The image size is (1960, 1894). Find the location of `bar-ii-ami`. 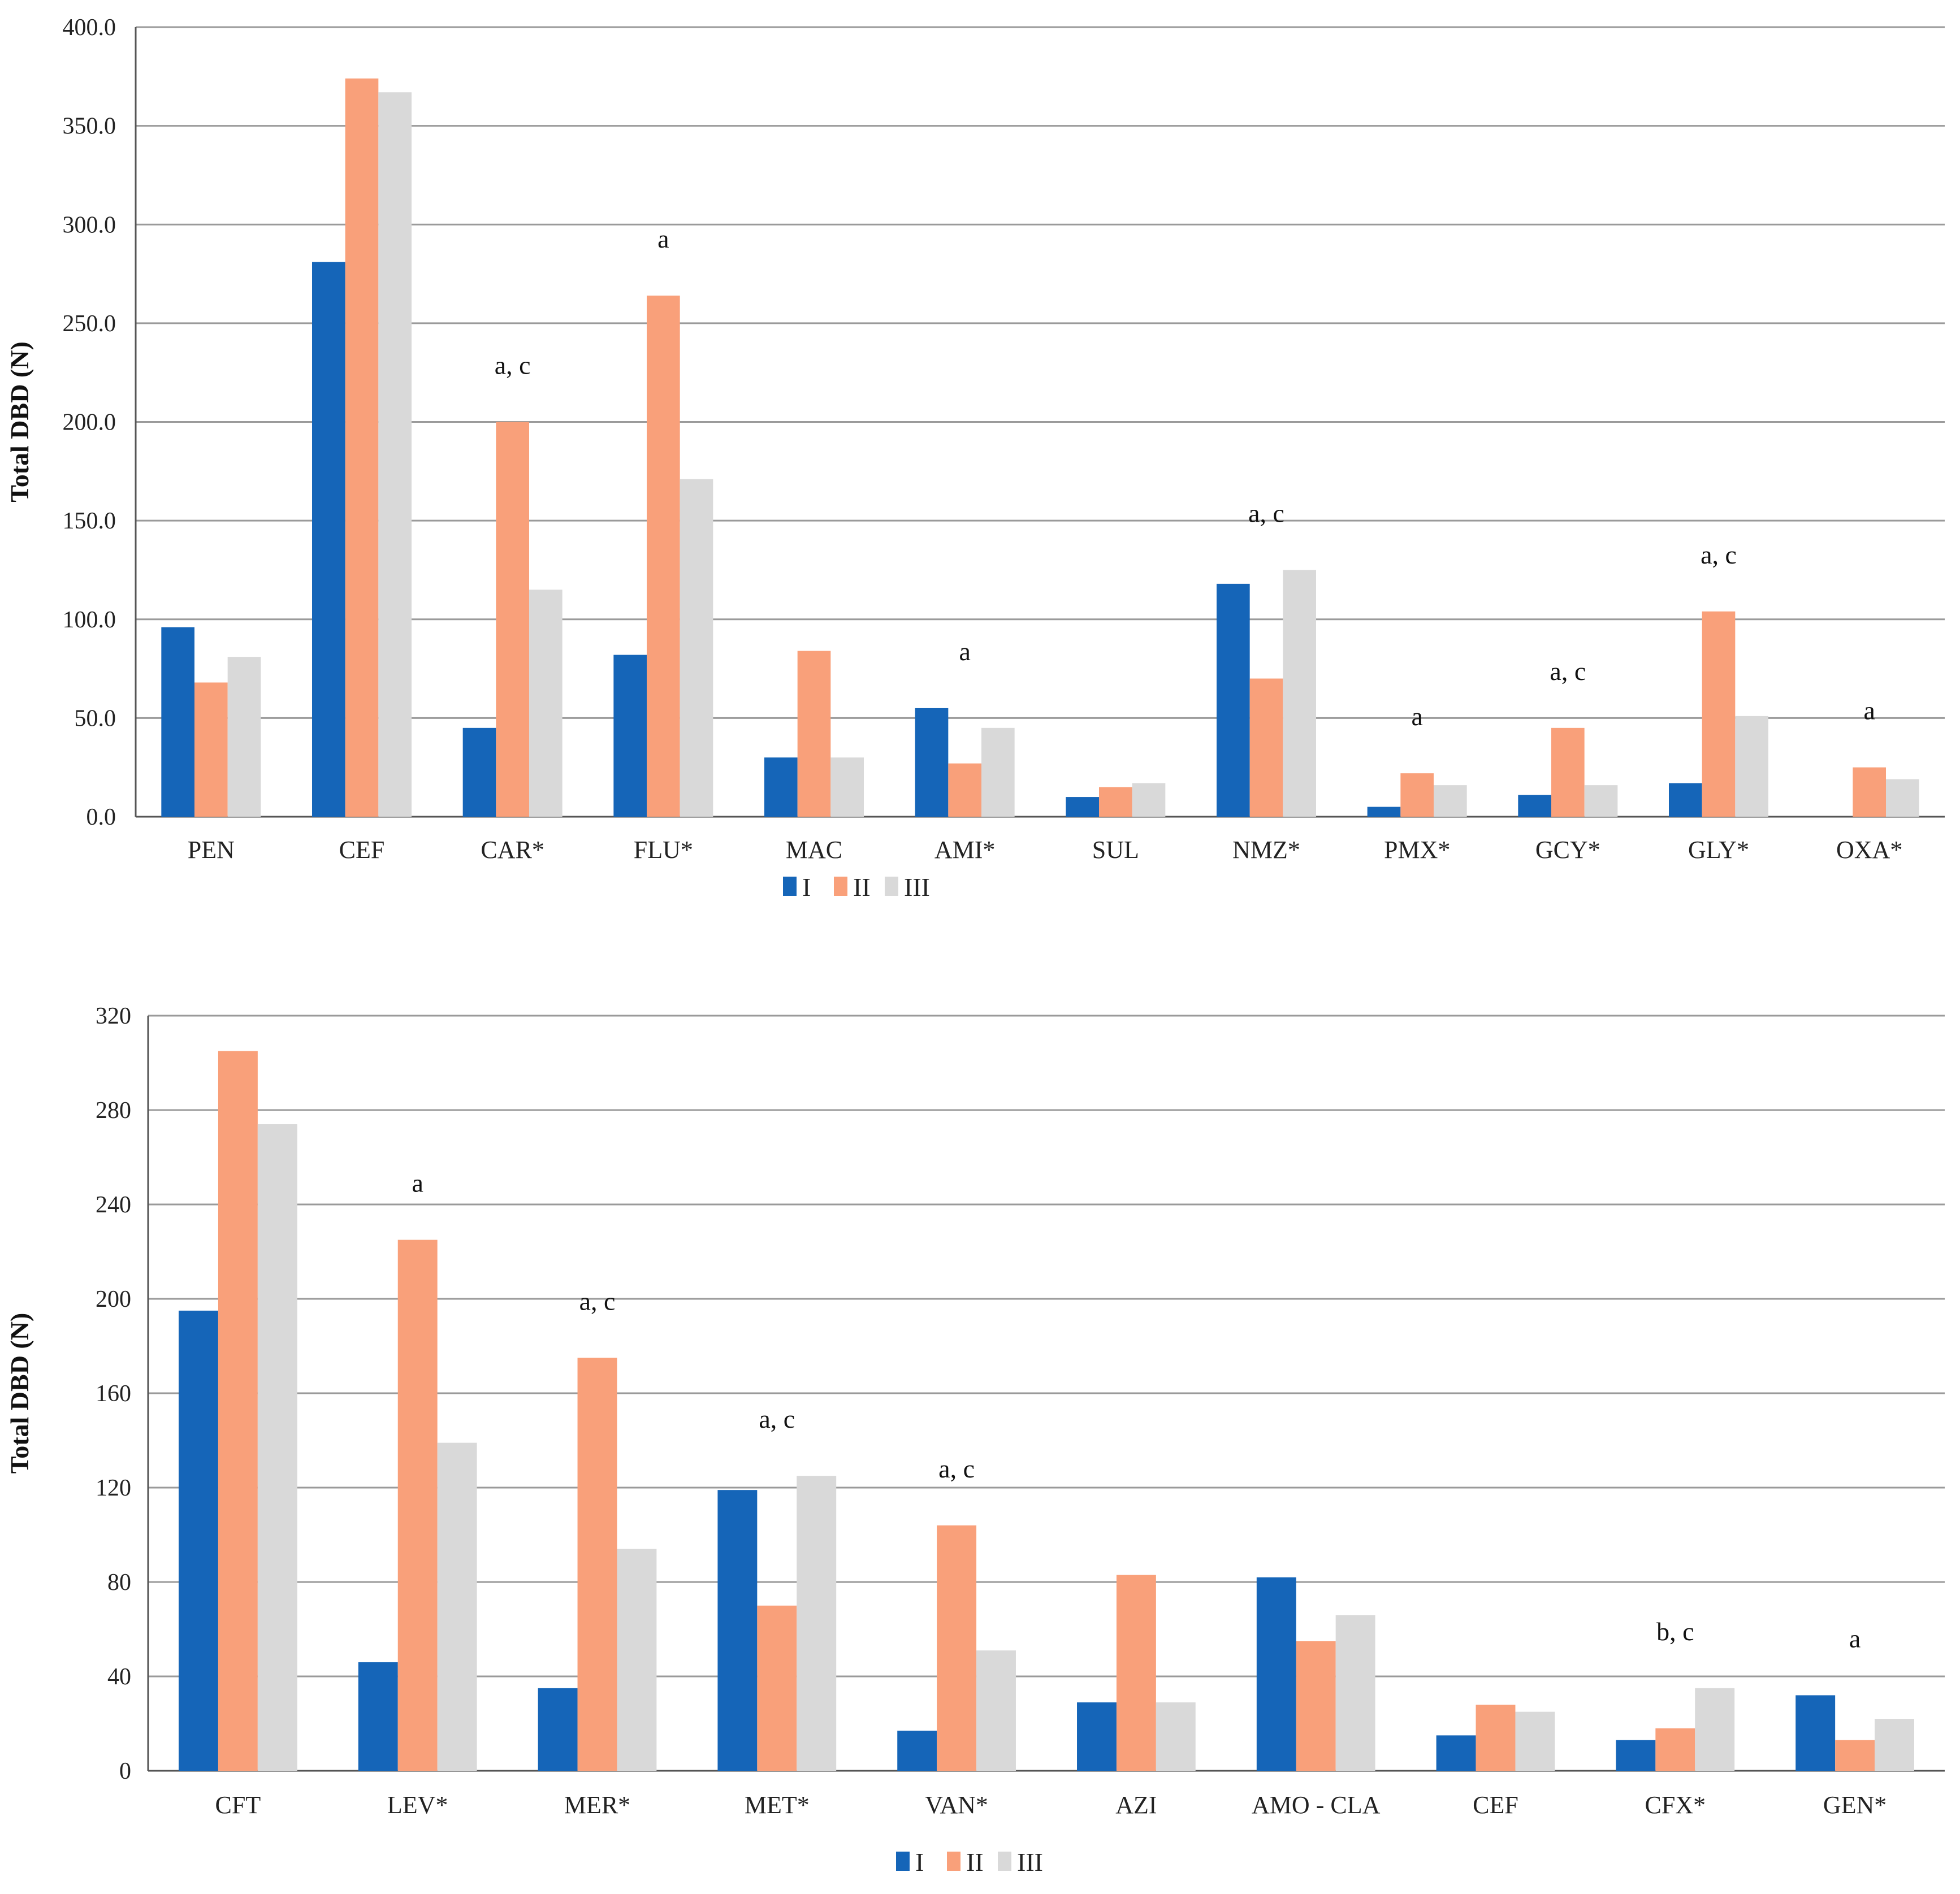

bar-ii-ami is located at coordinates (964, 790).